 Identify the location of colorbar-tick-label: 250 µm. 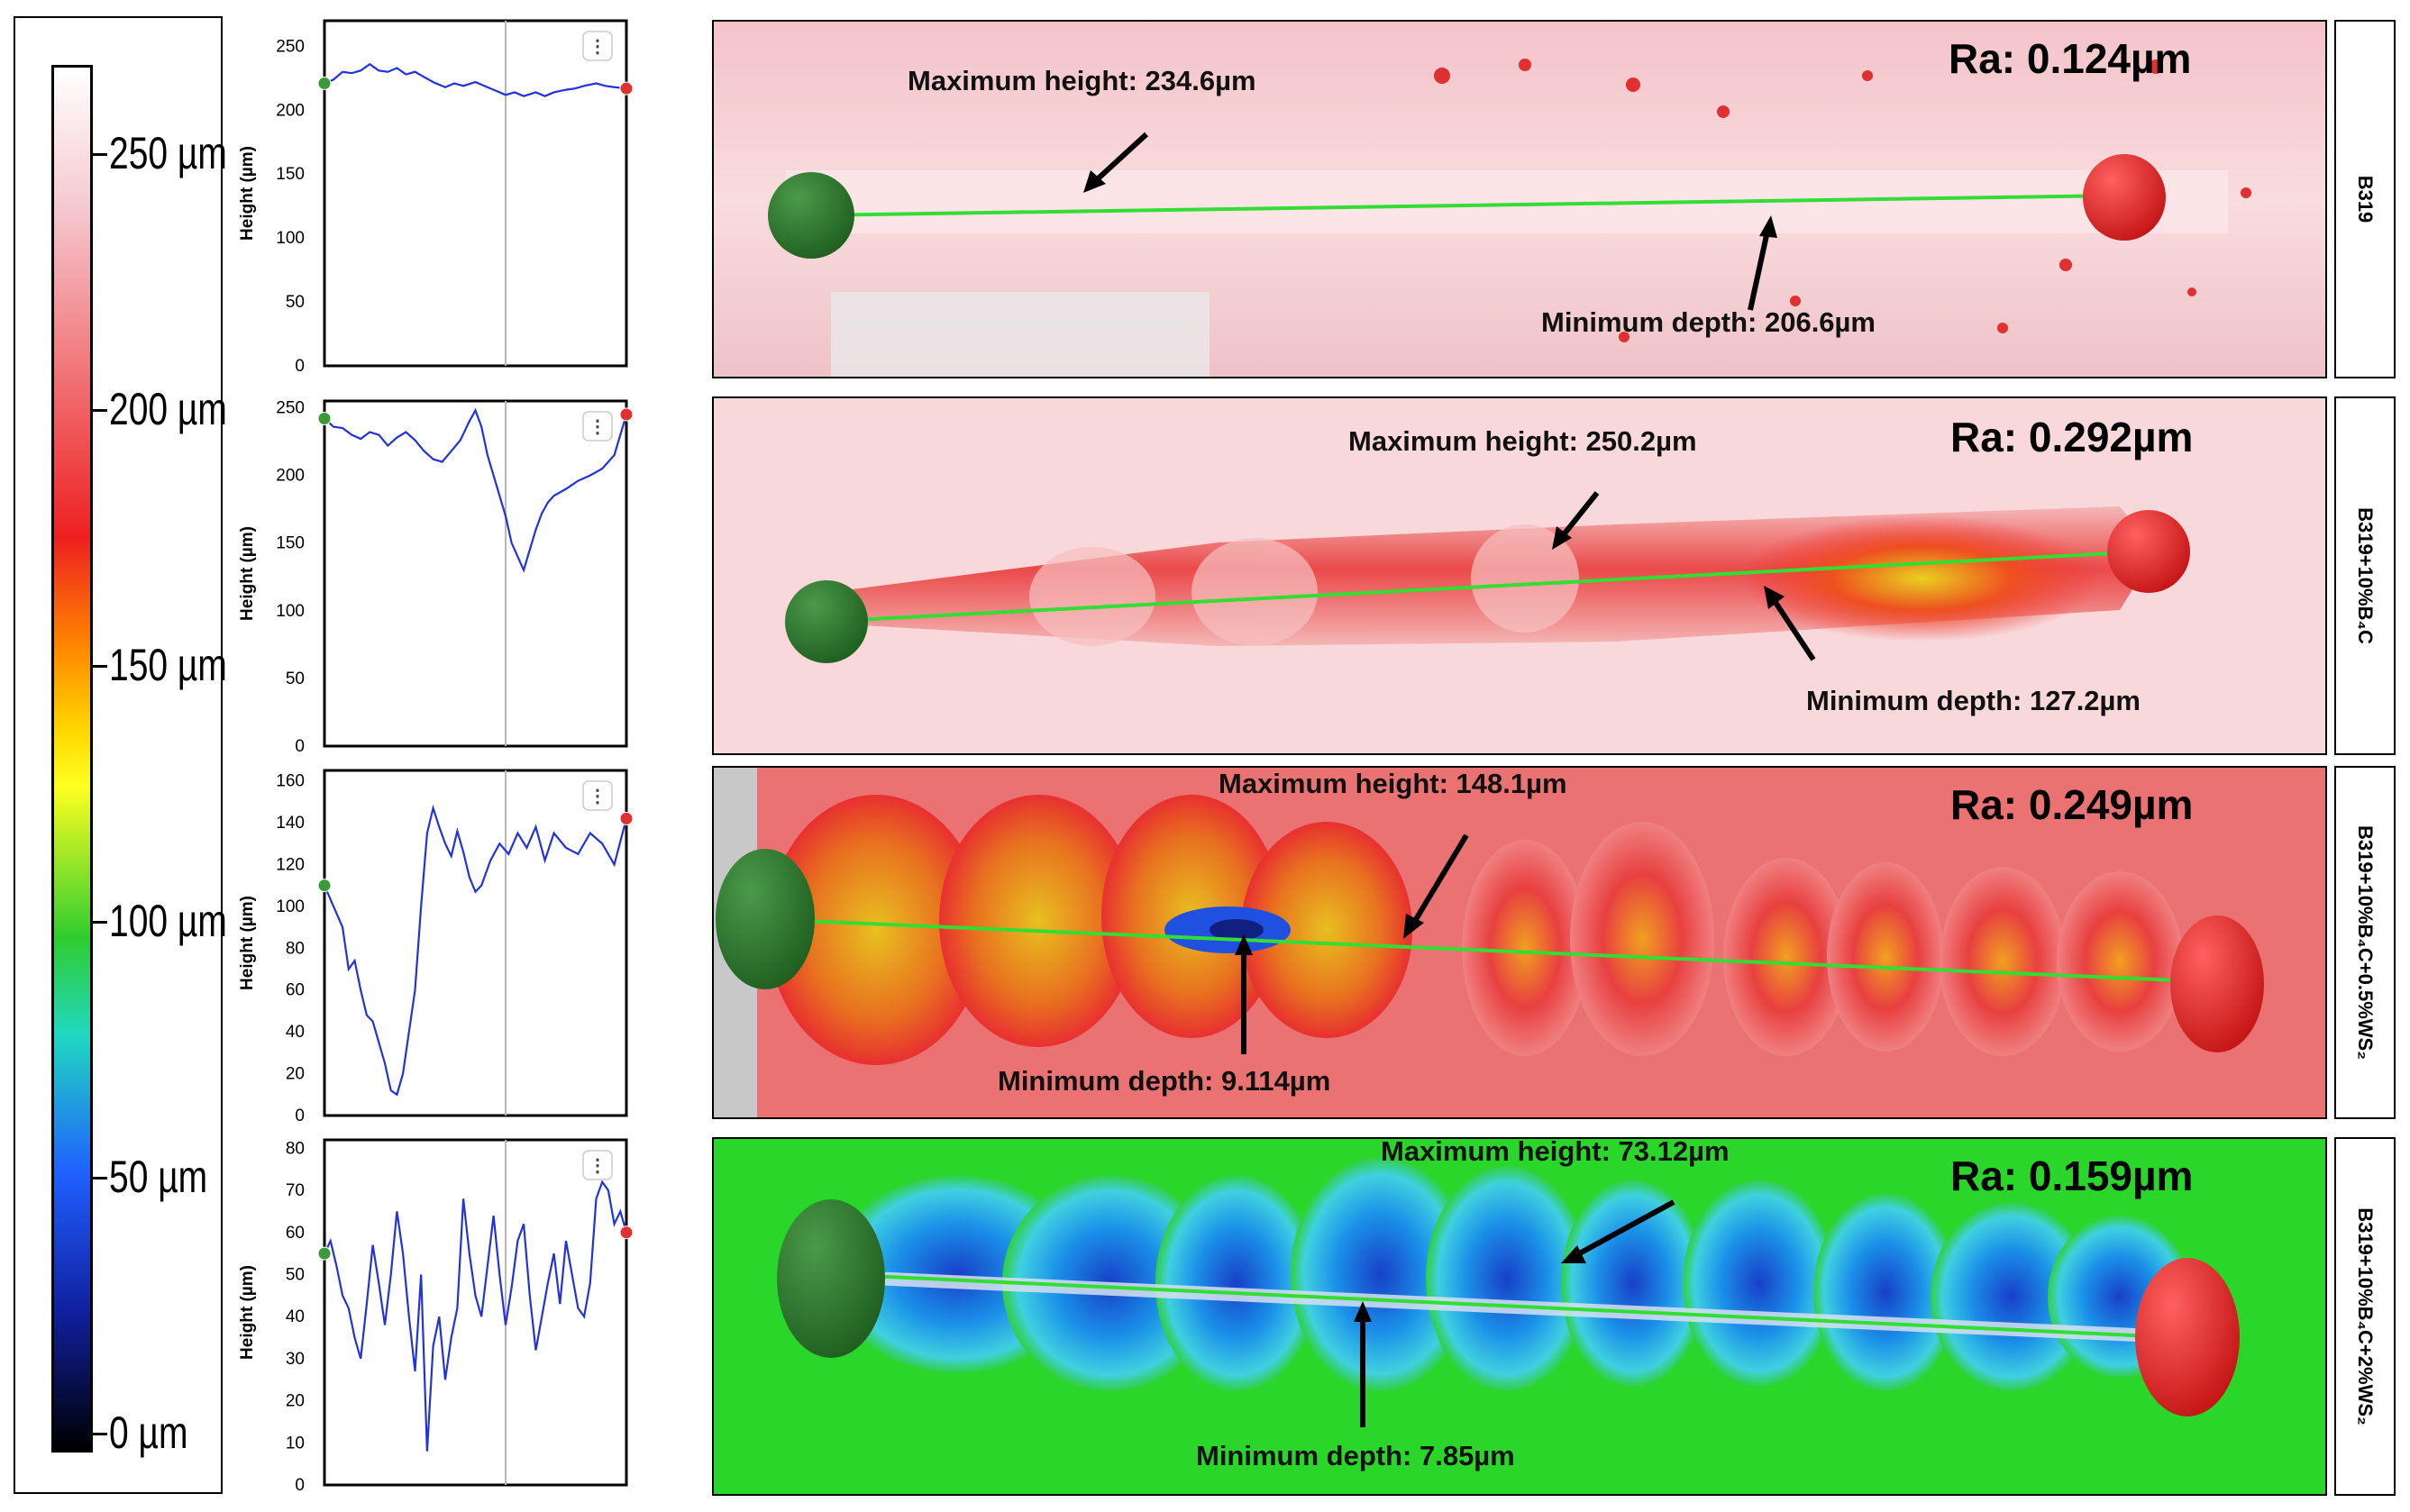
(168, 153).